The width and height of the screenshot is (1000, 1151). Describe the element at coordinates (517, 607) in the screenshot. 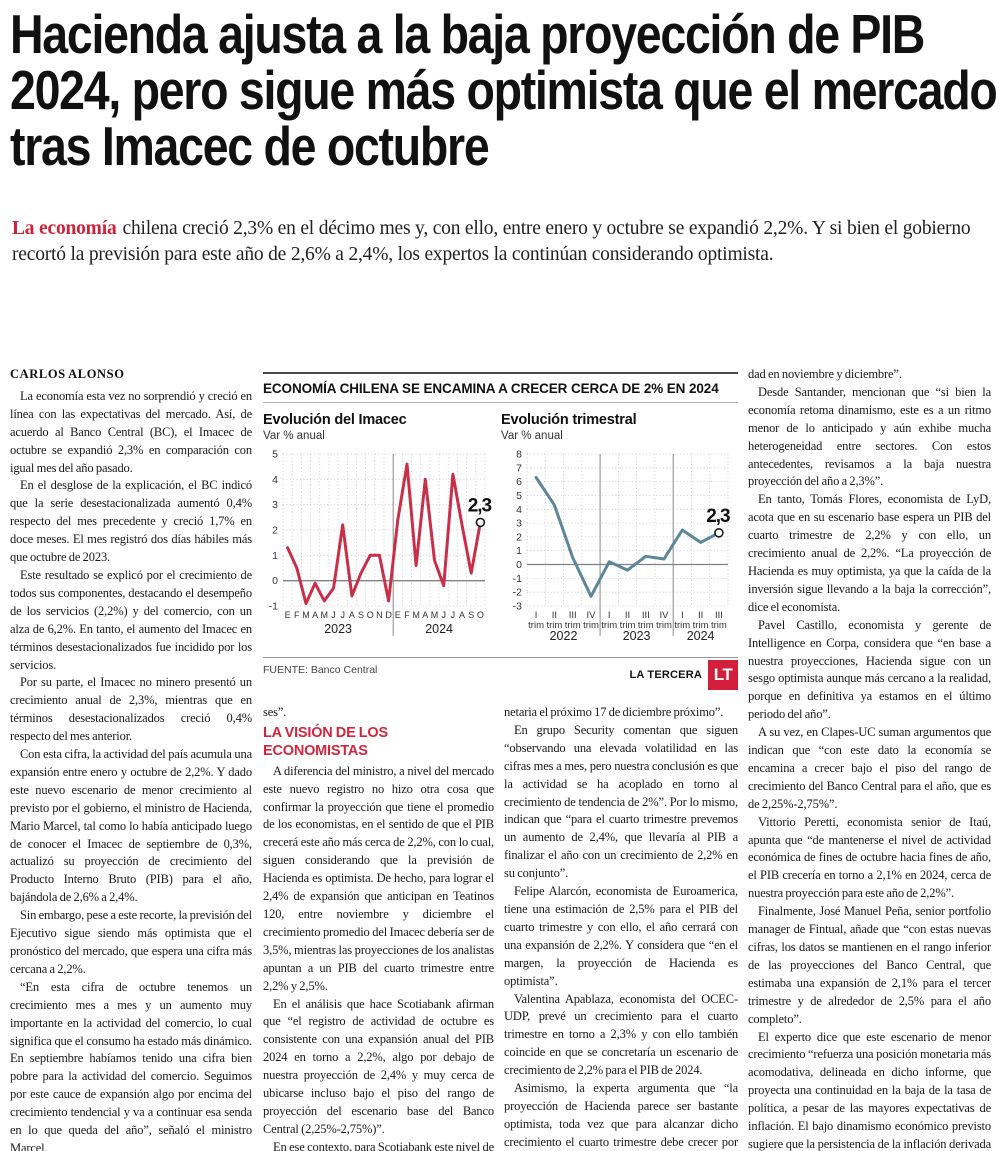

I see `svg-text: -3` at that location.